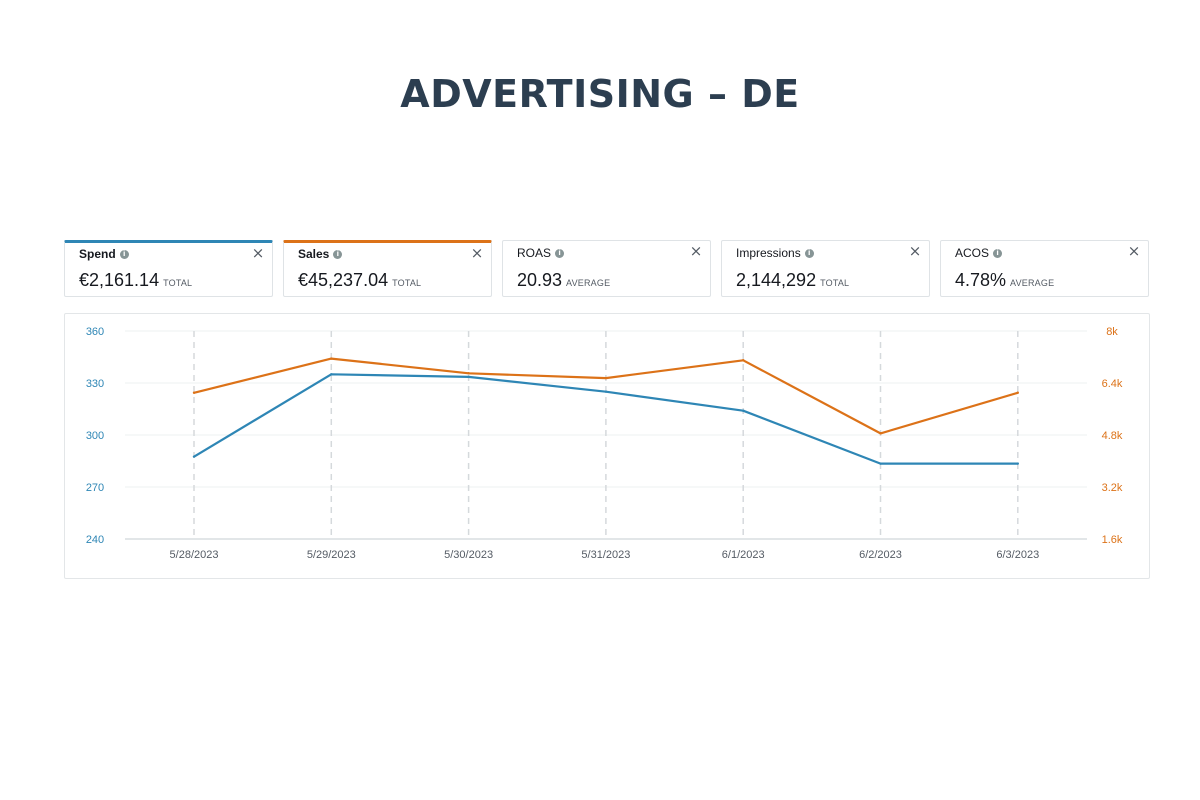  Describe the element at coordinates (880, 555) in the screenshot. I see `x-tick-label: 6/2/2023` at that location.